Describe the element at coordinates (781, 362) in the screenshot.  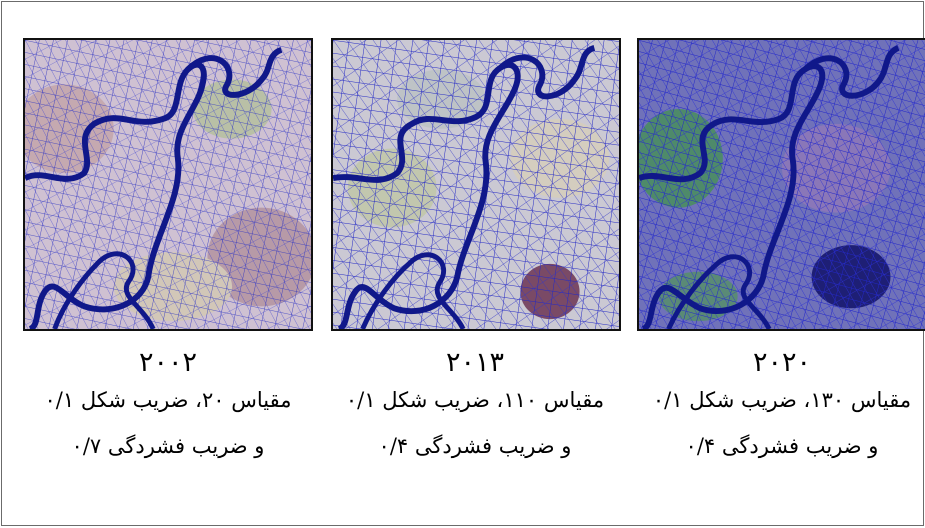
I see `year-label: ۲۰۲۰` at that location.